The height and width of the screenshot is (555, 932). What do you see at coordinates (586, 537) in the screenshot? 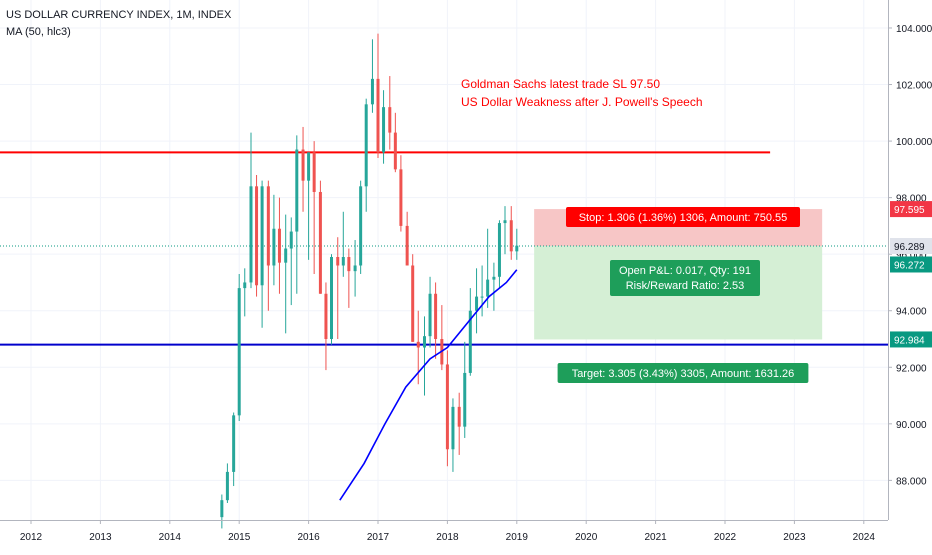
I see `x-tick-label: 2020` at bounding box center [586, 537].